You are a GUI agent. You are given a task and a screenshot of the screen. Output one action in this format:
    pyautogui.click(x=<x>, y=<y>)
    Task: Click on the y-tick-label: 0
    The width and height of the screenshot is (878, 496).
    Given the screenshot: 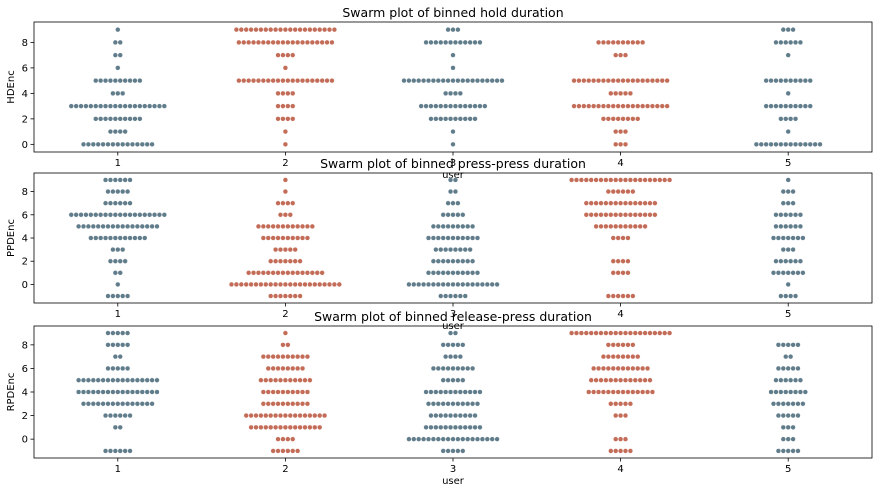 What is the action you would take?
    pyautogui.click(x=25, y=285)
    